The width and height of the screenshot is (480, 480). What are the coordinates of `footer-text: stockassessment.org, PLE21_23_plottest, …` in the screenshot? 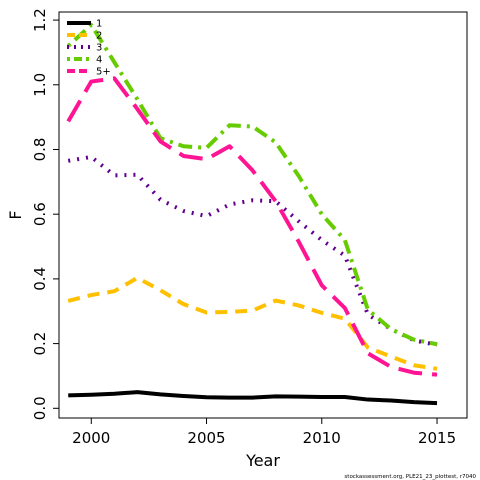 It's located at (410, 477).